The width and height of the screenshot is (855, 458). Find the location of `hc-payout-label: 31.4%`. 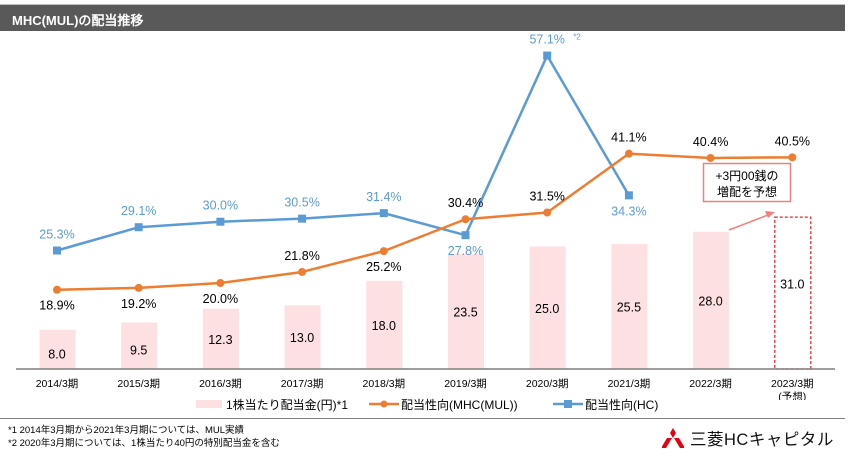

hc-payout-label: 31.4% is located at coordinates (383, 197).